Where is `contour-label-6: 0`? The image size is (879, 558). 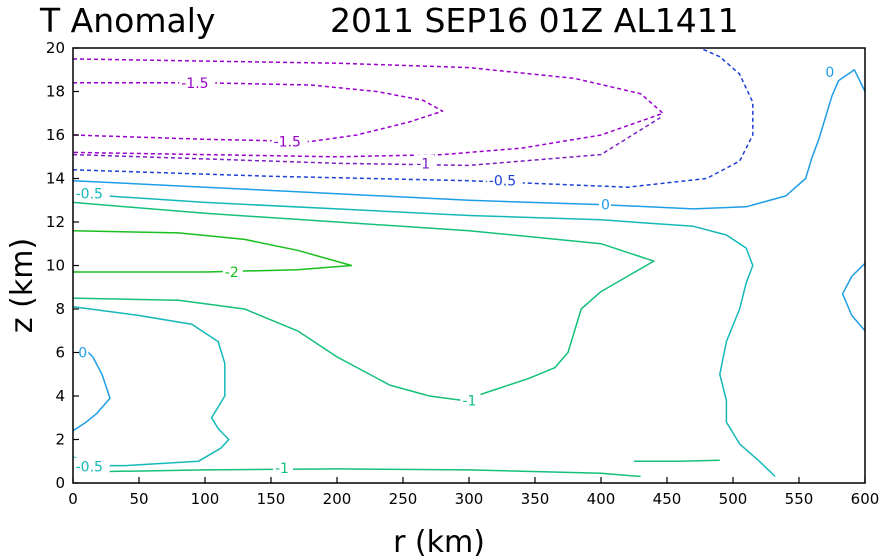 contour-label-6: 0 is located at coordinates (829, 73).